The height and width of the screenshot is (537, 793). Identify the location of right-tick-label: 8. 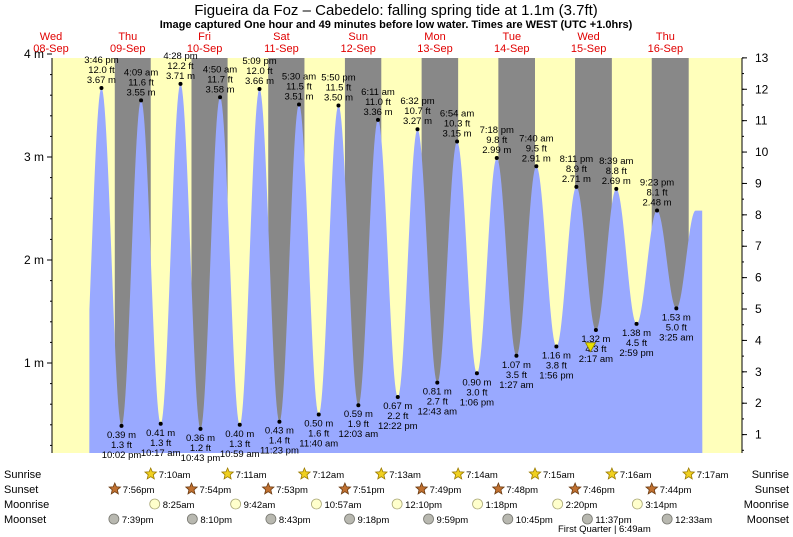
(758, 215).